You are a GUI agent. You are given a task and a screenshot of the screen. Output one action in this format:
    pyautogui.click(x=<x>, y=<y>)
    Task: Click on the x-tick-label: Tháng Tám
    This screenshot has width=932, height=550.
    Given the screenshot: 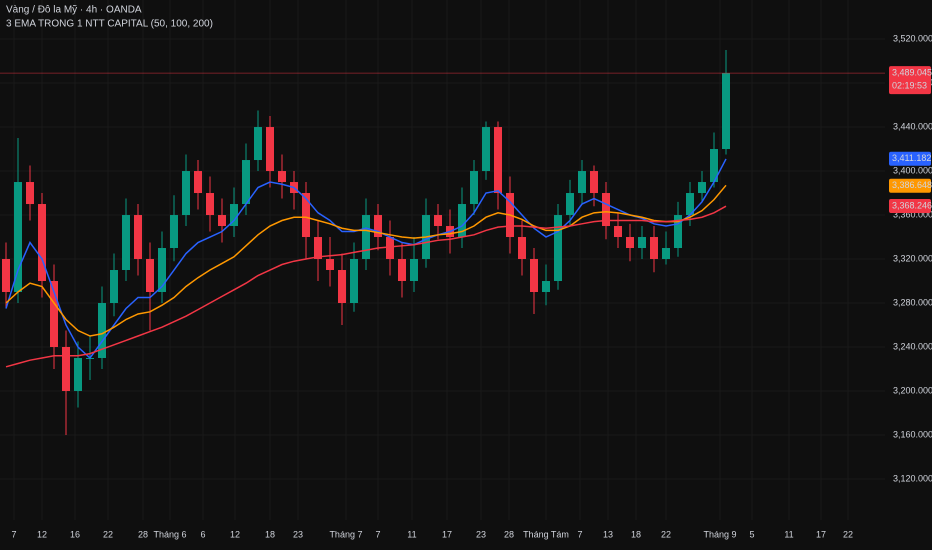 What is the action you would take?
    pyautogui.click(x=546, y=534)
    